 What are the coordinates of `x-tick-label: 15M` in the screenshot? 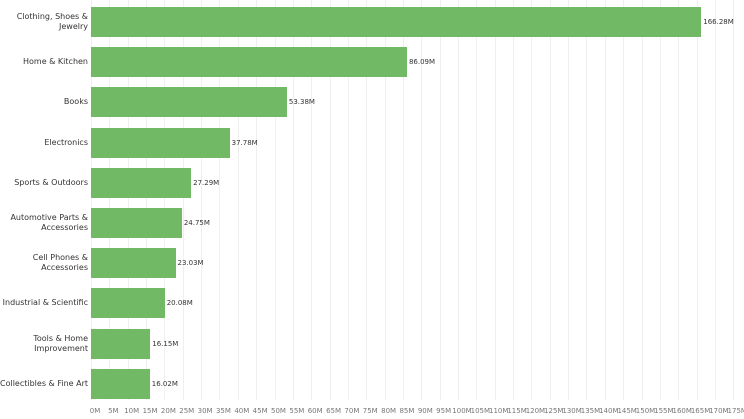 It's located at (150, 411).